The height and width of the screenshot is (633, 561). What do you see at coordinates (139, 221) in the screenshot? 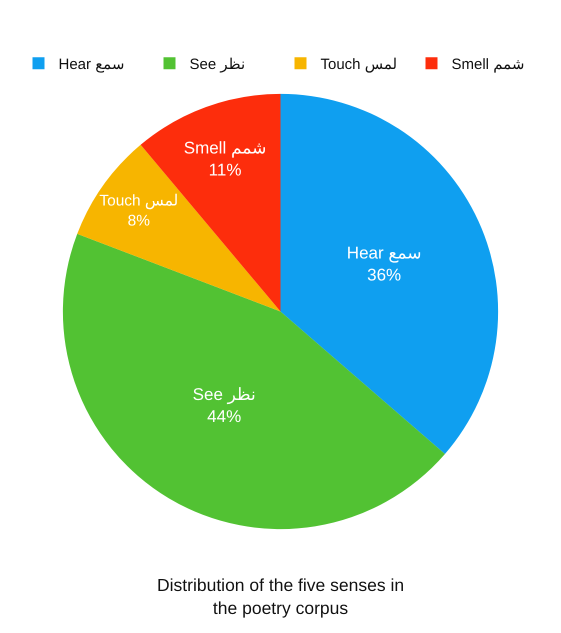
I see `data-label: 8%` at bounding box center [139, 221].